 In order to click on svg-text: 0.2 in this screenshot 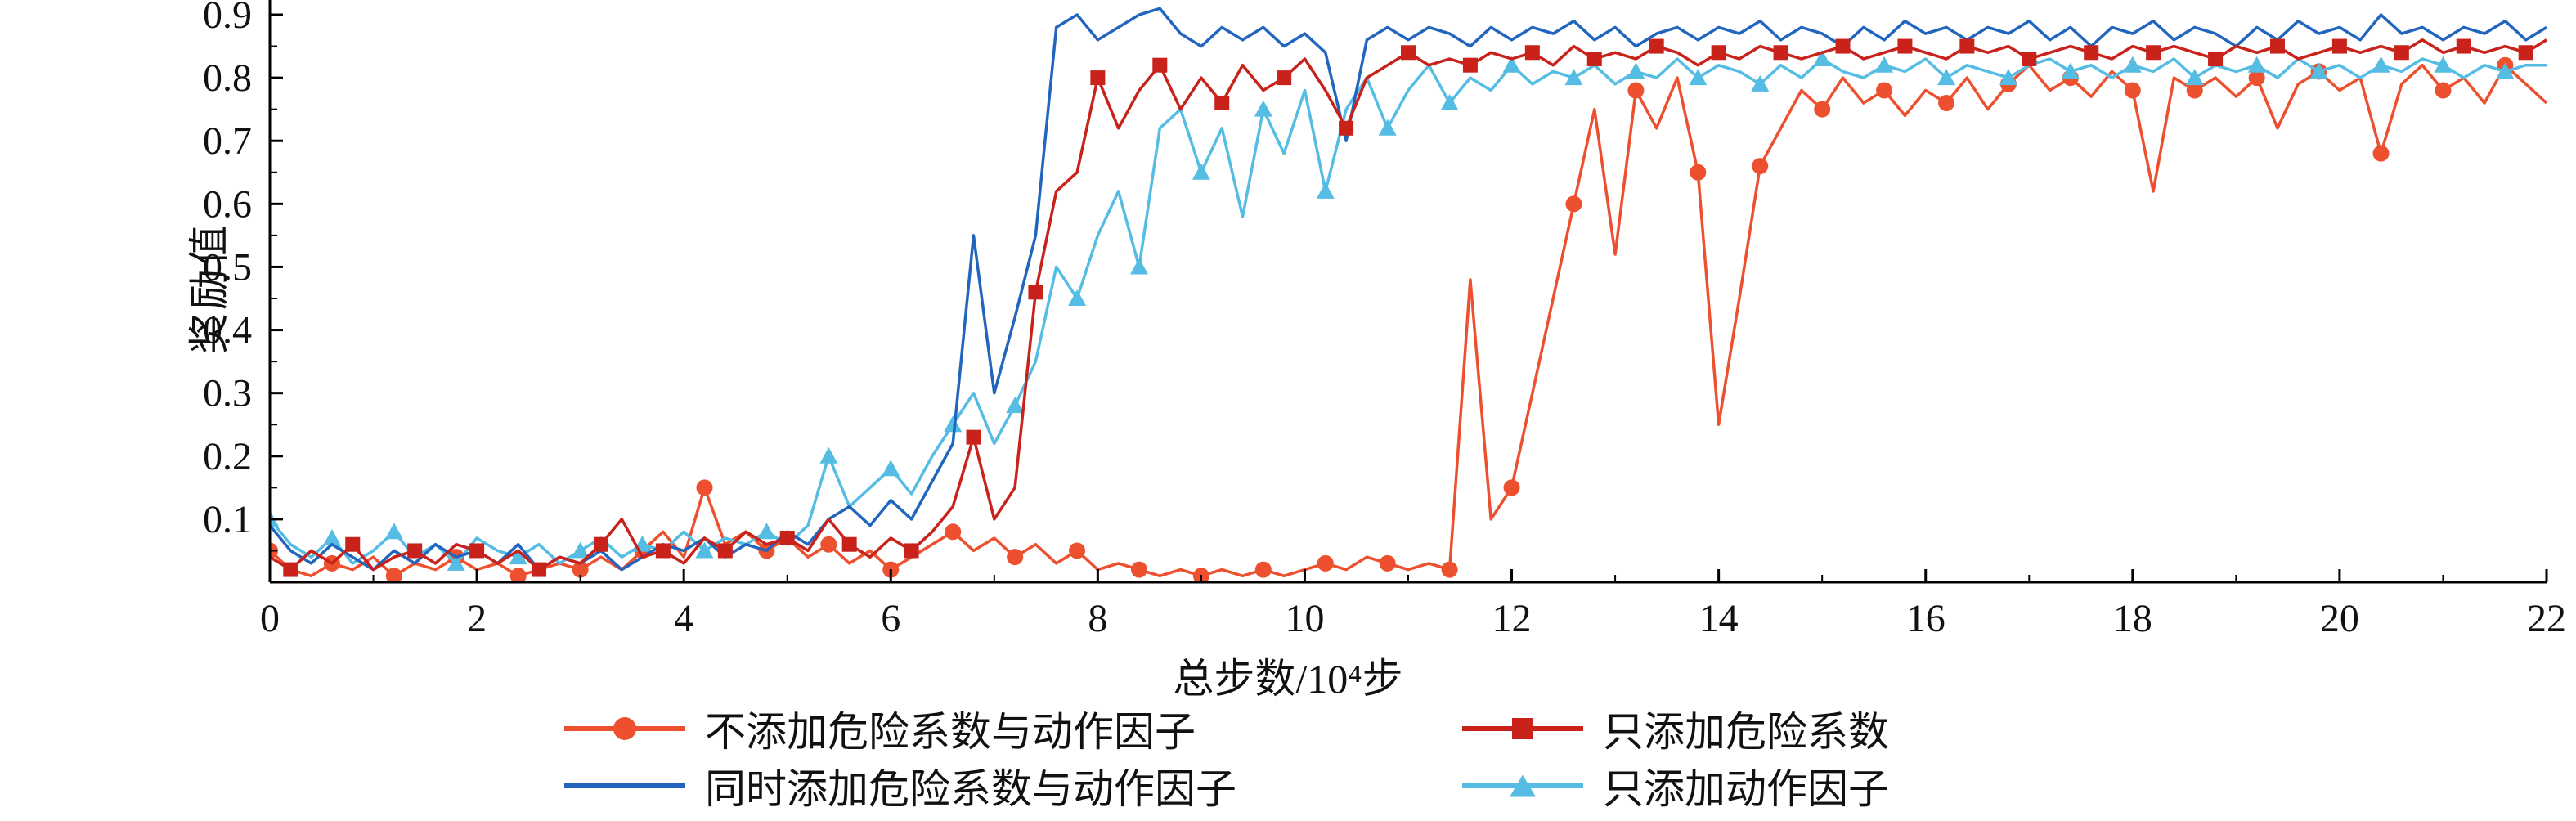, I will do `click(227, 456)`.